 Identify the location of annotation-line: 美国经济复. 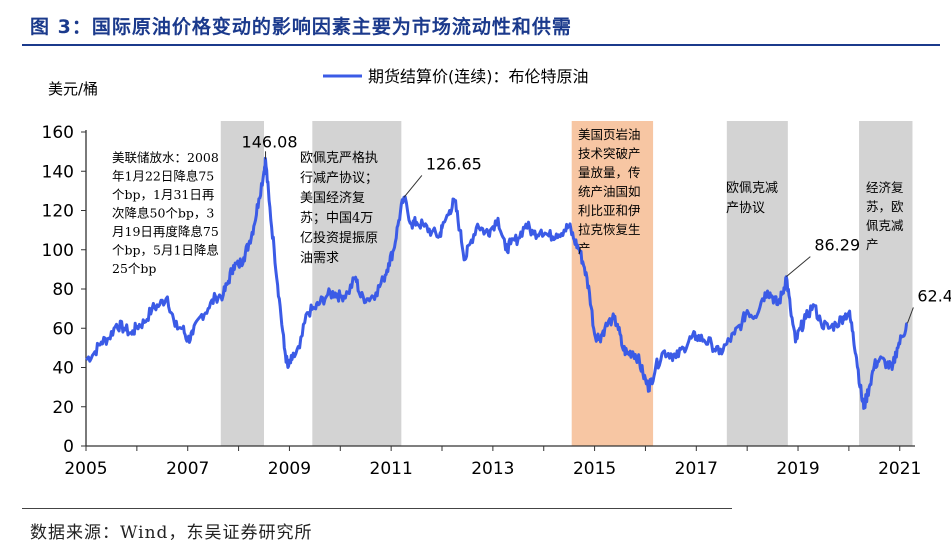
(332, 198).